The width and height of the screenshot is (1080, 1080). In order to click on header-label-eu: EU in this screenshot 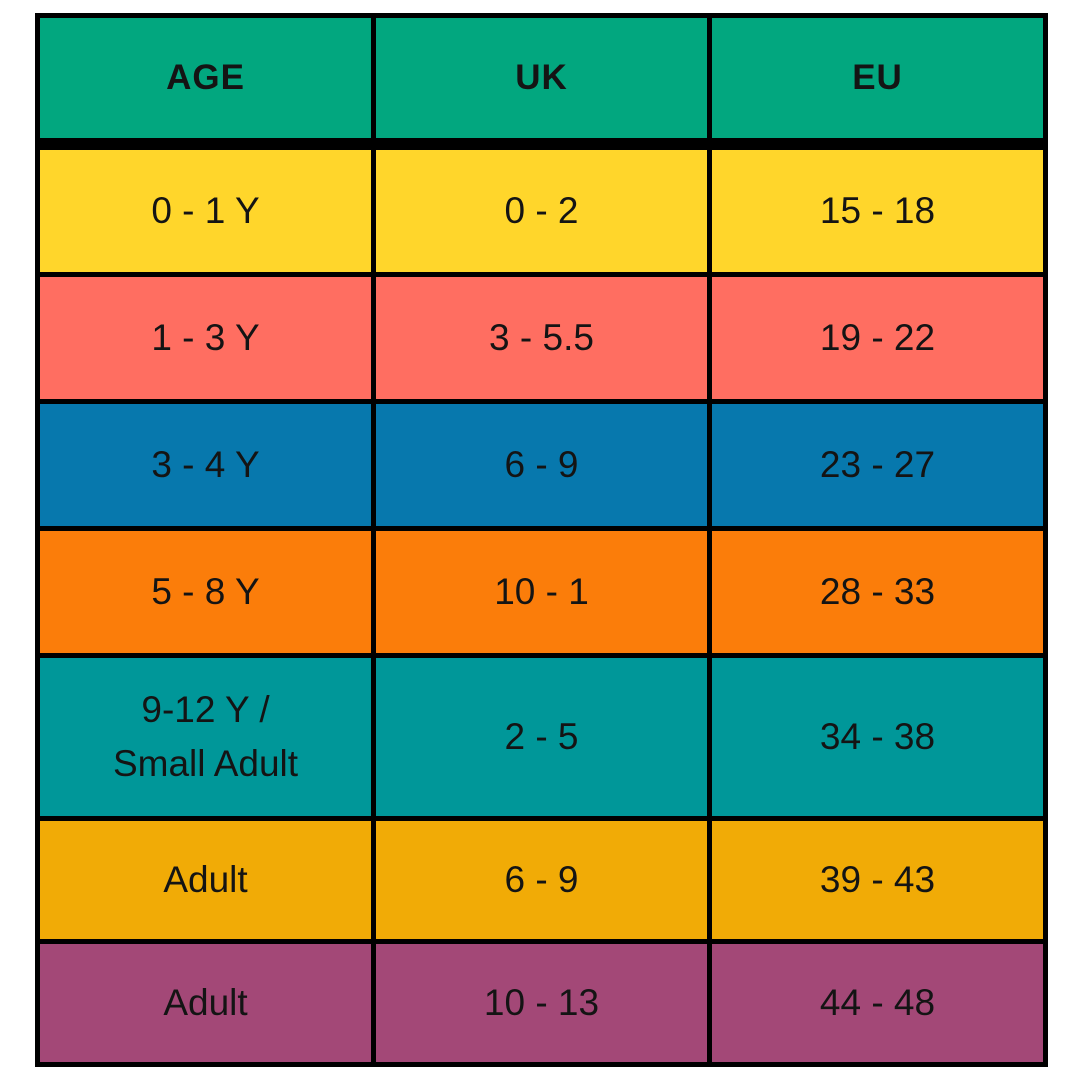, I will do `click(877, 77)`.